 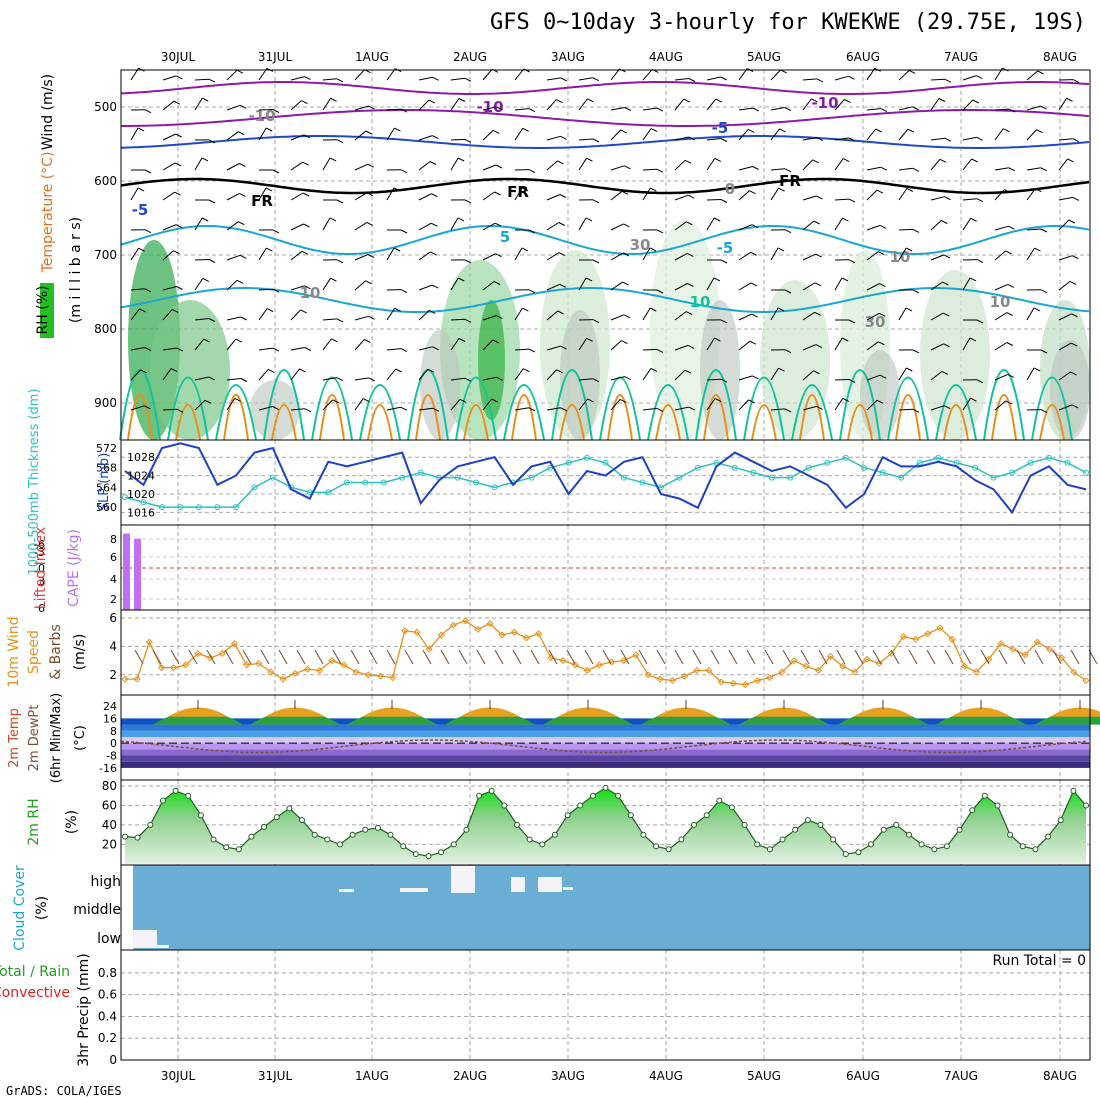 I want to click on date-tick-bottom: 5AUG, so click(x=764, y=1076).